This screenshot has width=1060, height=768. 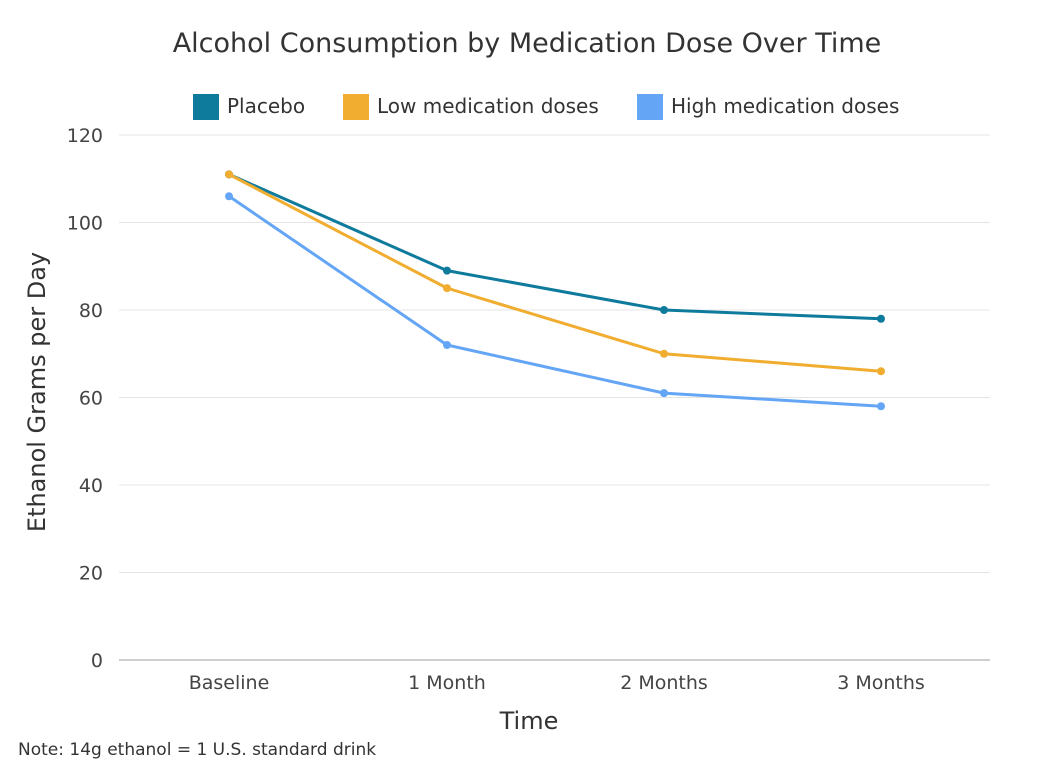 What do you see at coordinates (85, 136) in the screenshot?
I see `y-tick-label: 120` at bounding box center [85, 136].